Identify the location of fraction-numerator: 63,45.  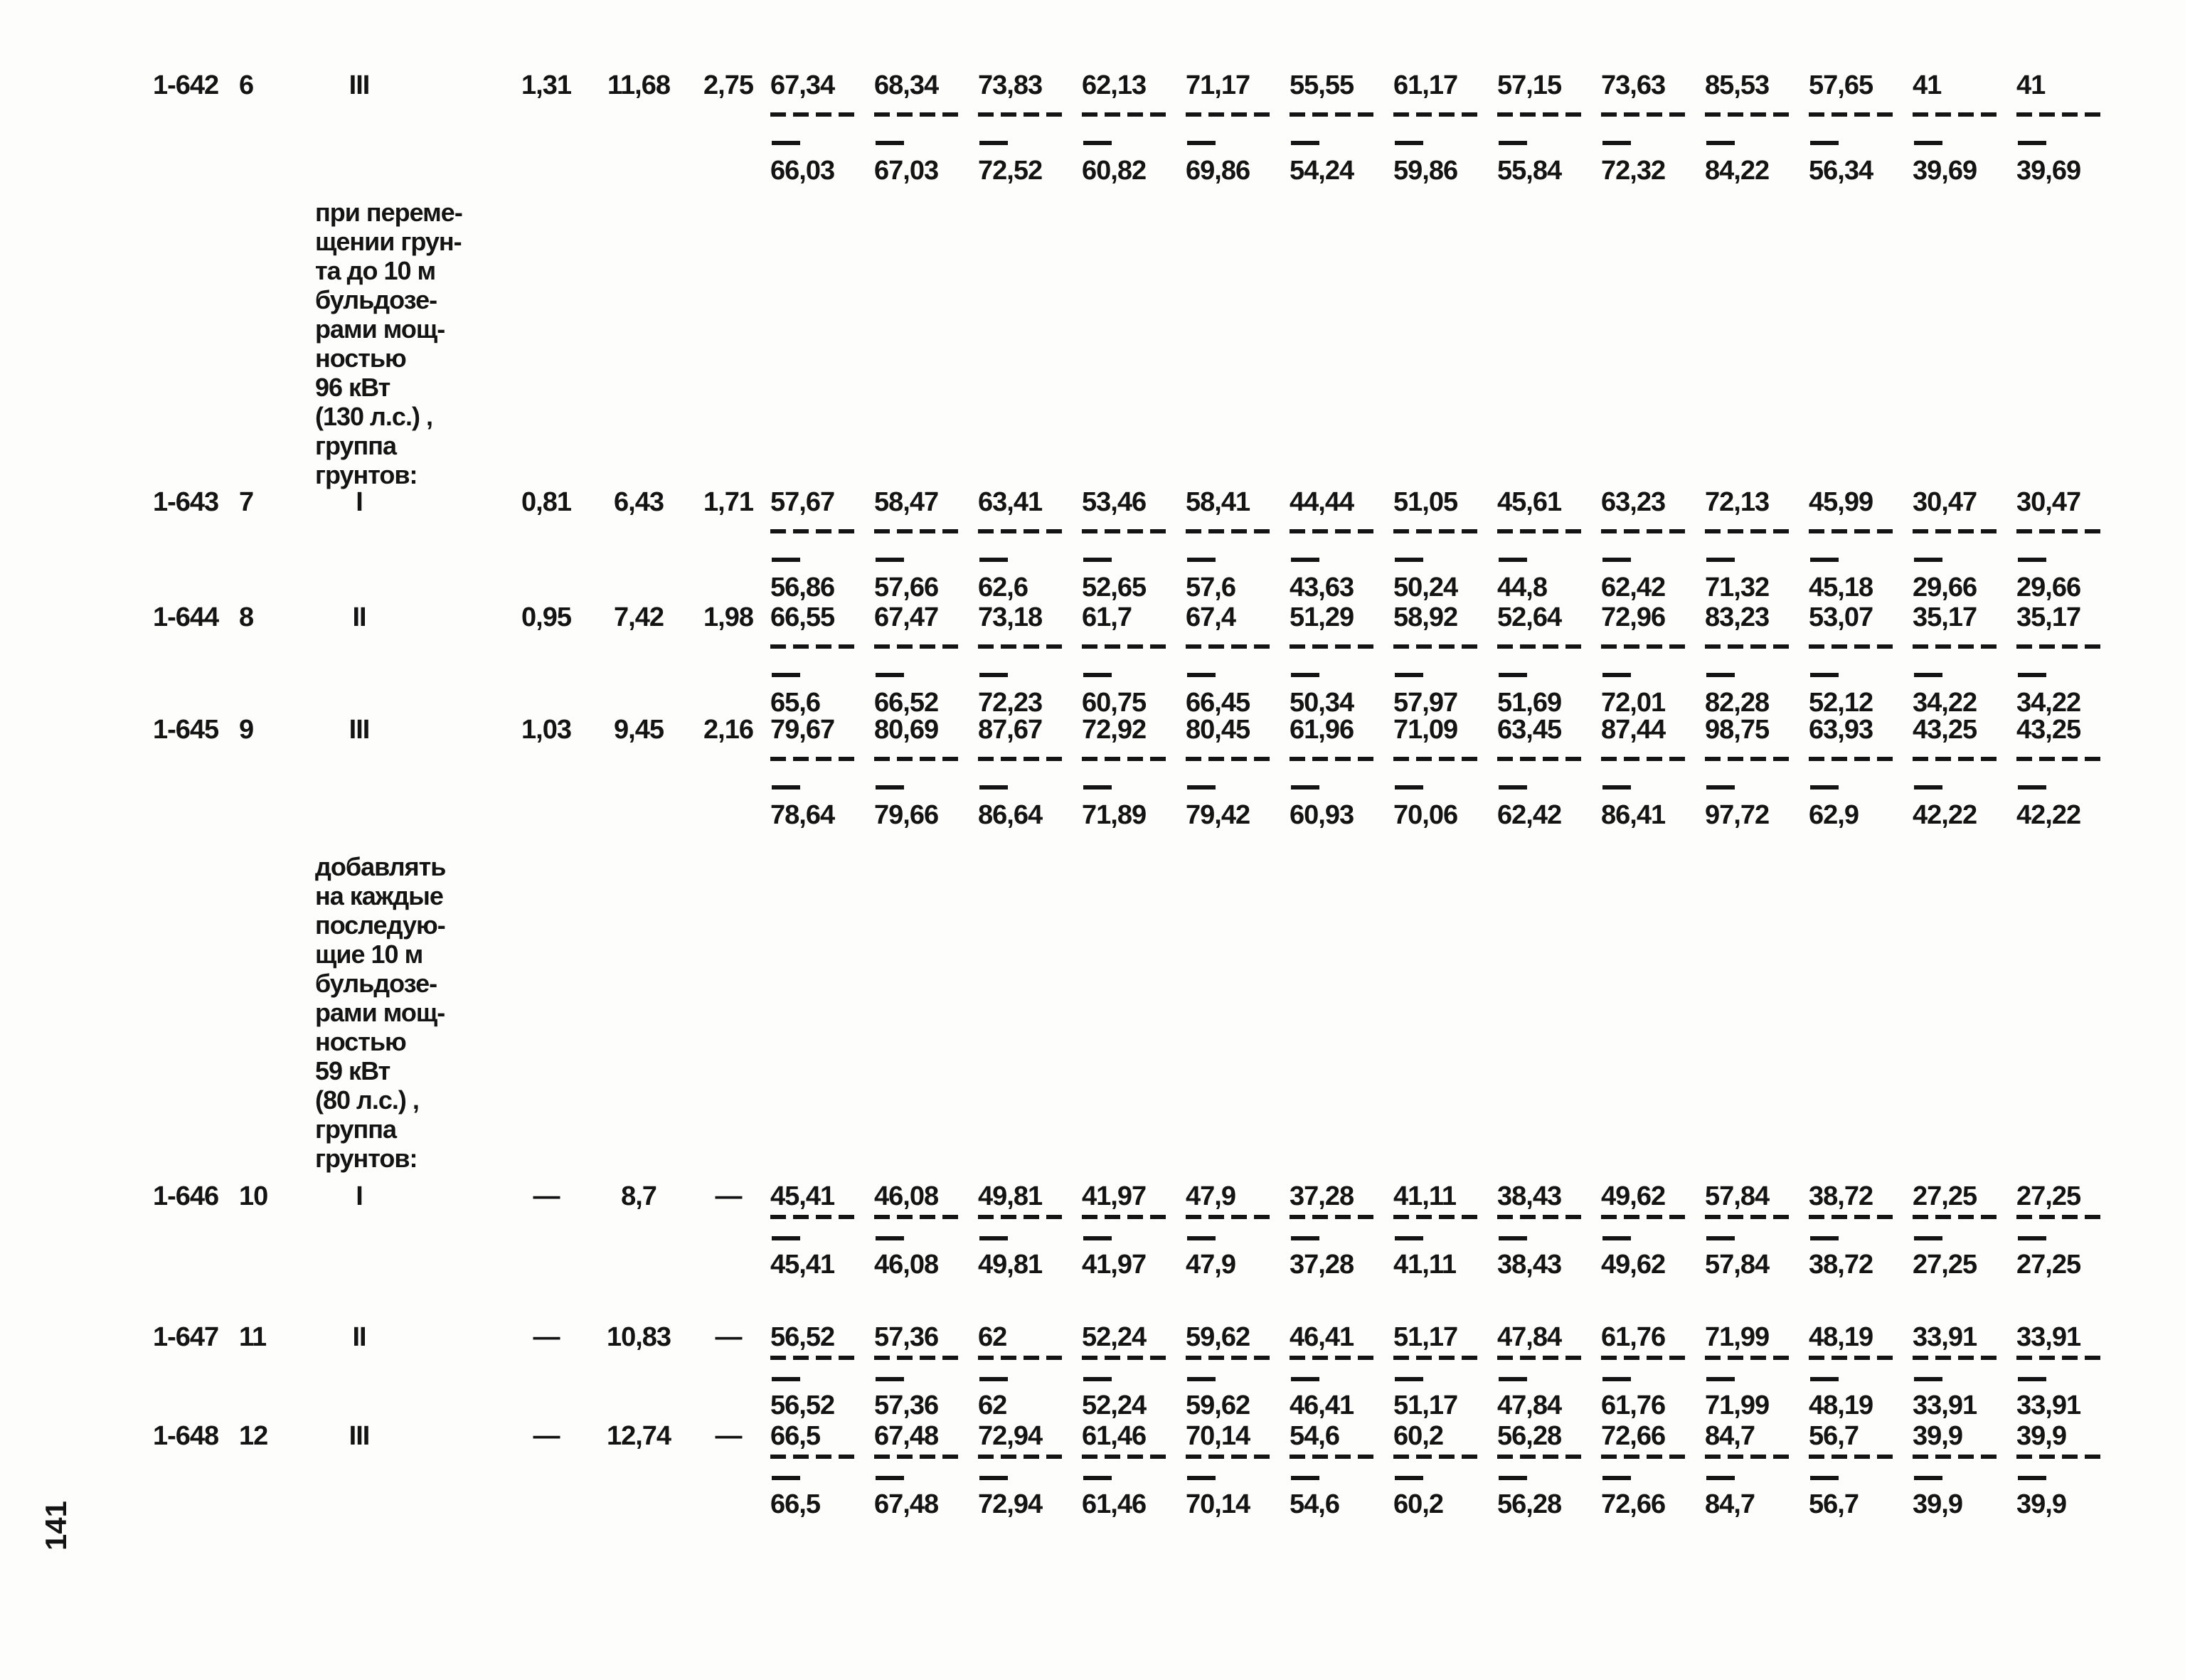
(1530, 730).